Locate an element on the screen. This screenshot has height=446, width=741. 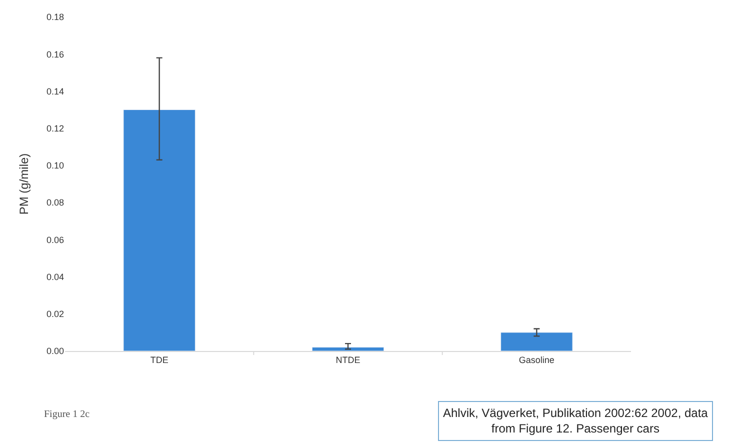
y-tick-label: 0.06 is located at coordinates (55, 239).